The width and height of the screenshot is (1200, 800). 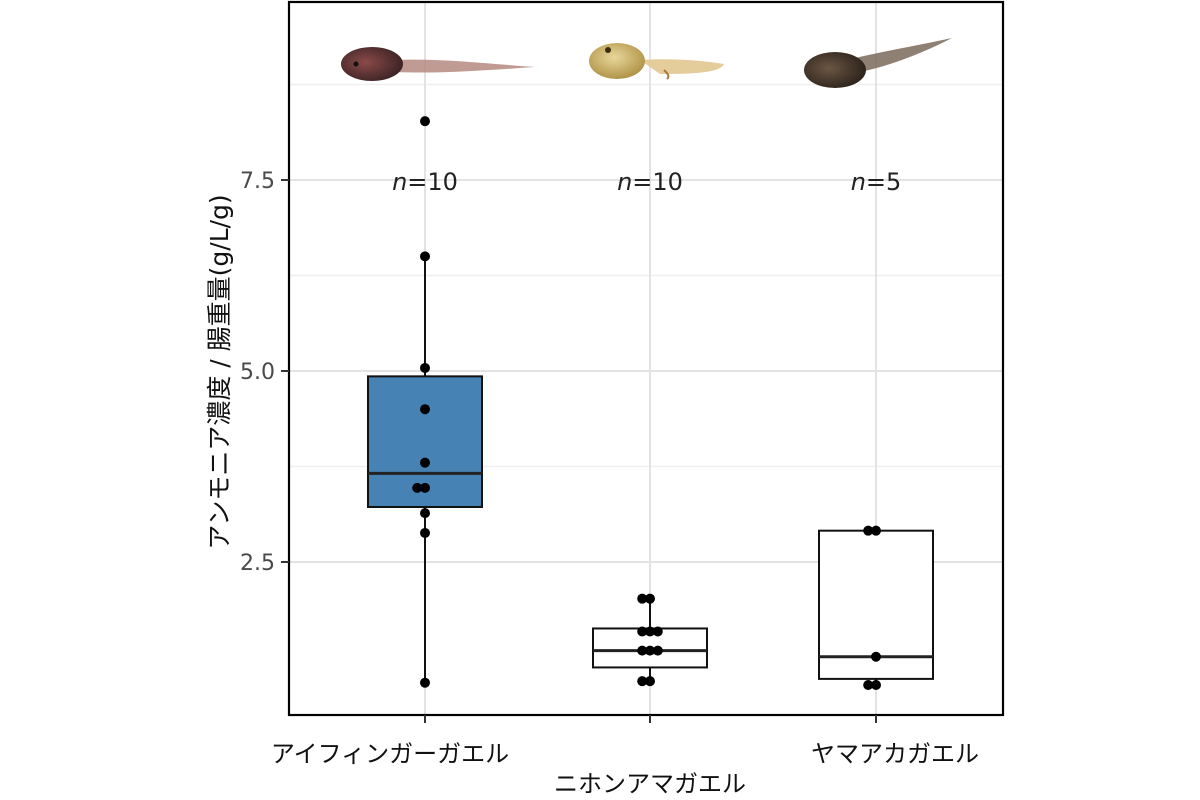 What do you see at coordinates (650, 182) in the screenshot?
I see `sample-size-label-2: n=10` at bounding box center [650, 182].